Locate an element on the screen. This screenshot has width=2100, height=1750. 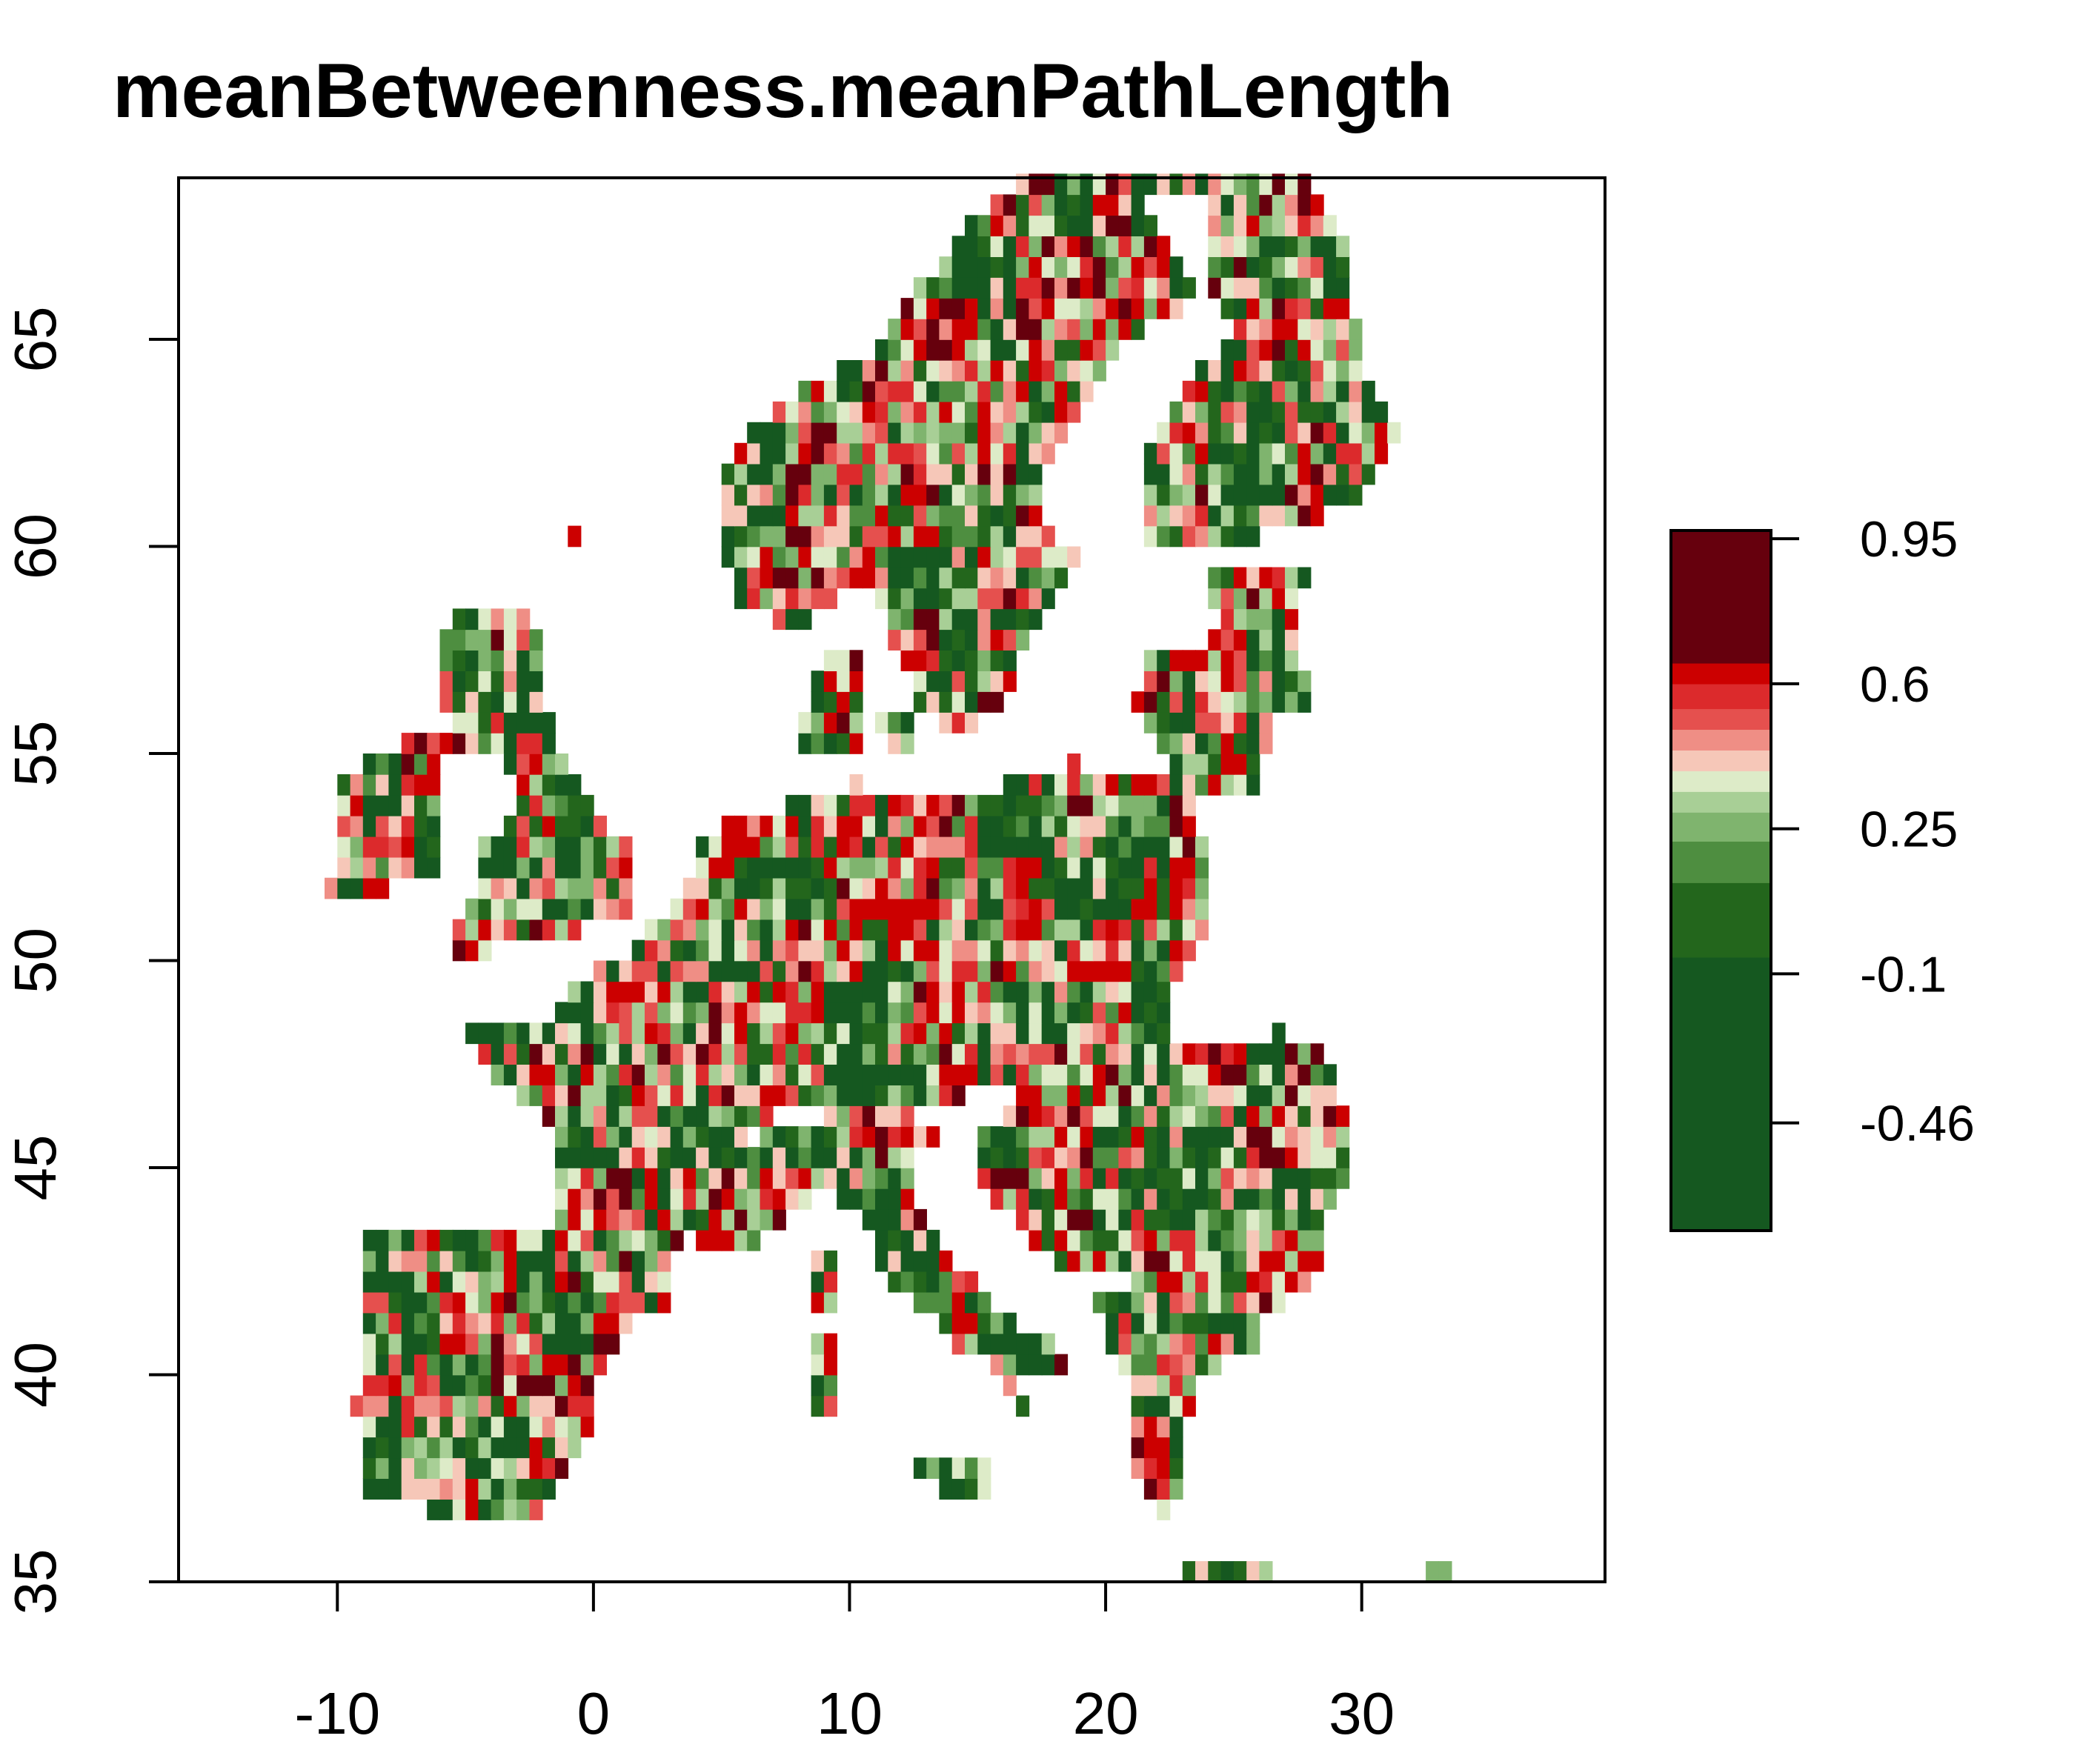
legend-color-bar is located at coordinates (1721, 880).